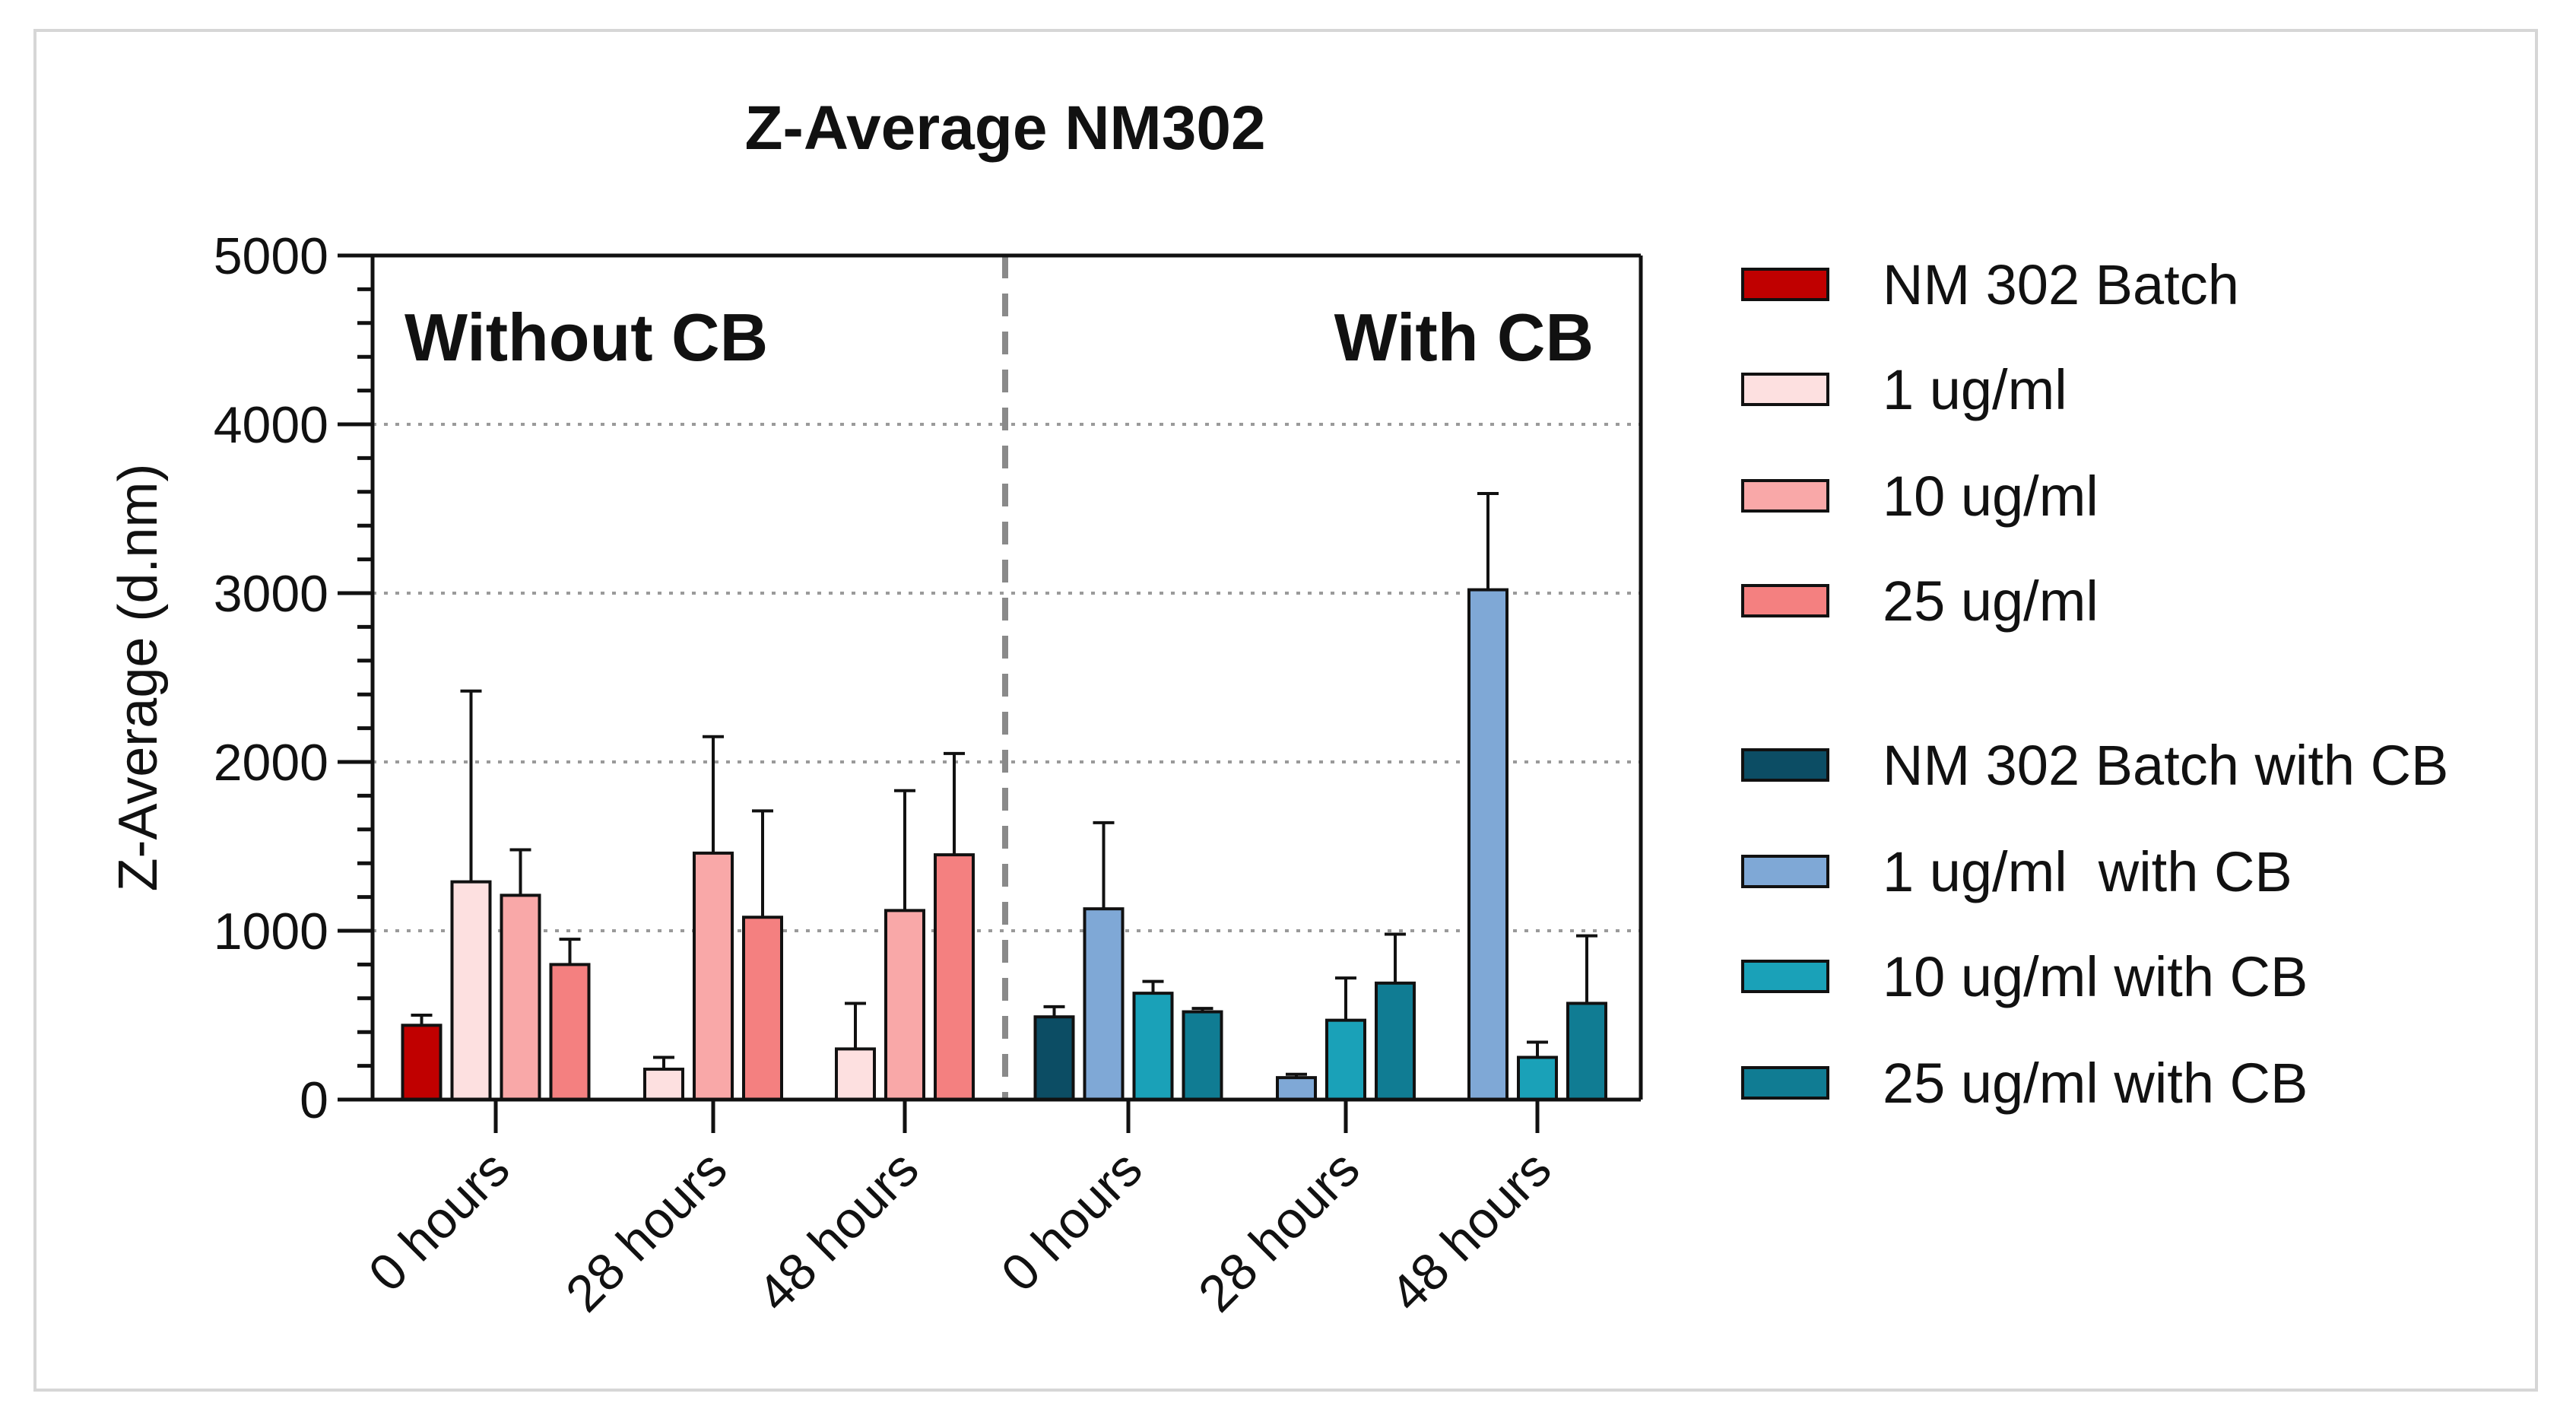 Image resolution: width=2576 pixels, height=1422 pixels. I want to click on y-axis-title: Z-Average (d.nm), so click(138, 678).